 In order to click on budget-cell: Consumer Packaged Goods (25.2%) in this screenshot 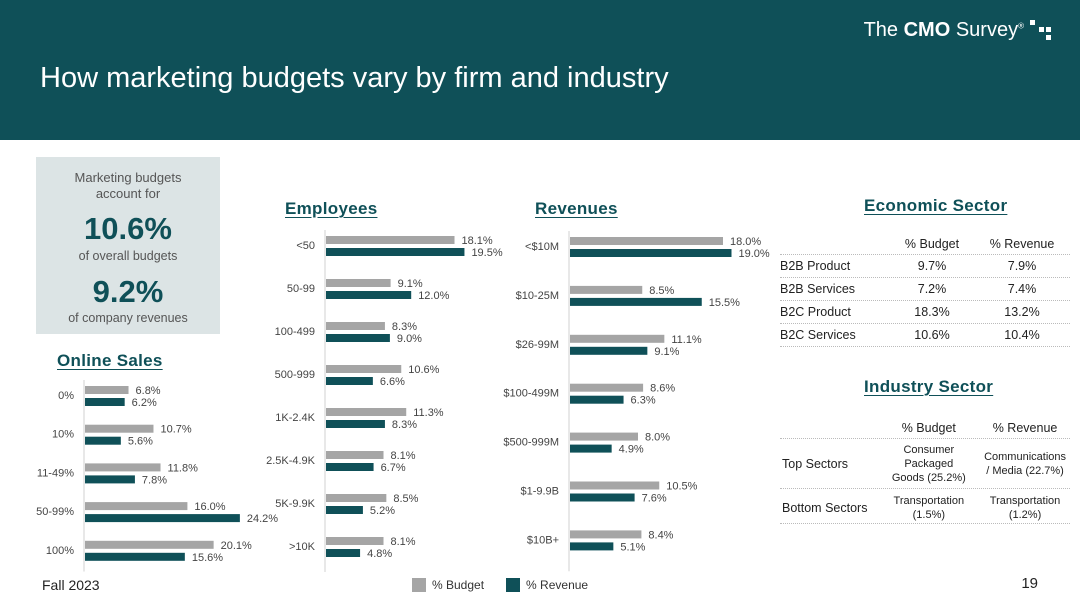, I will do `click(928, 464)`.